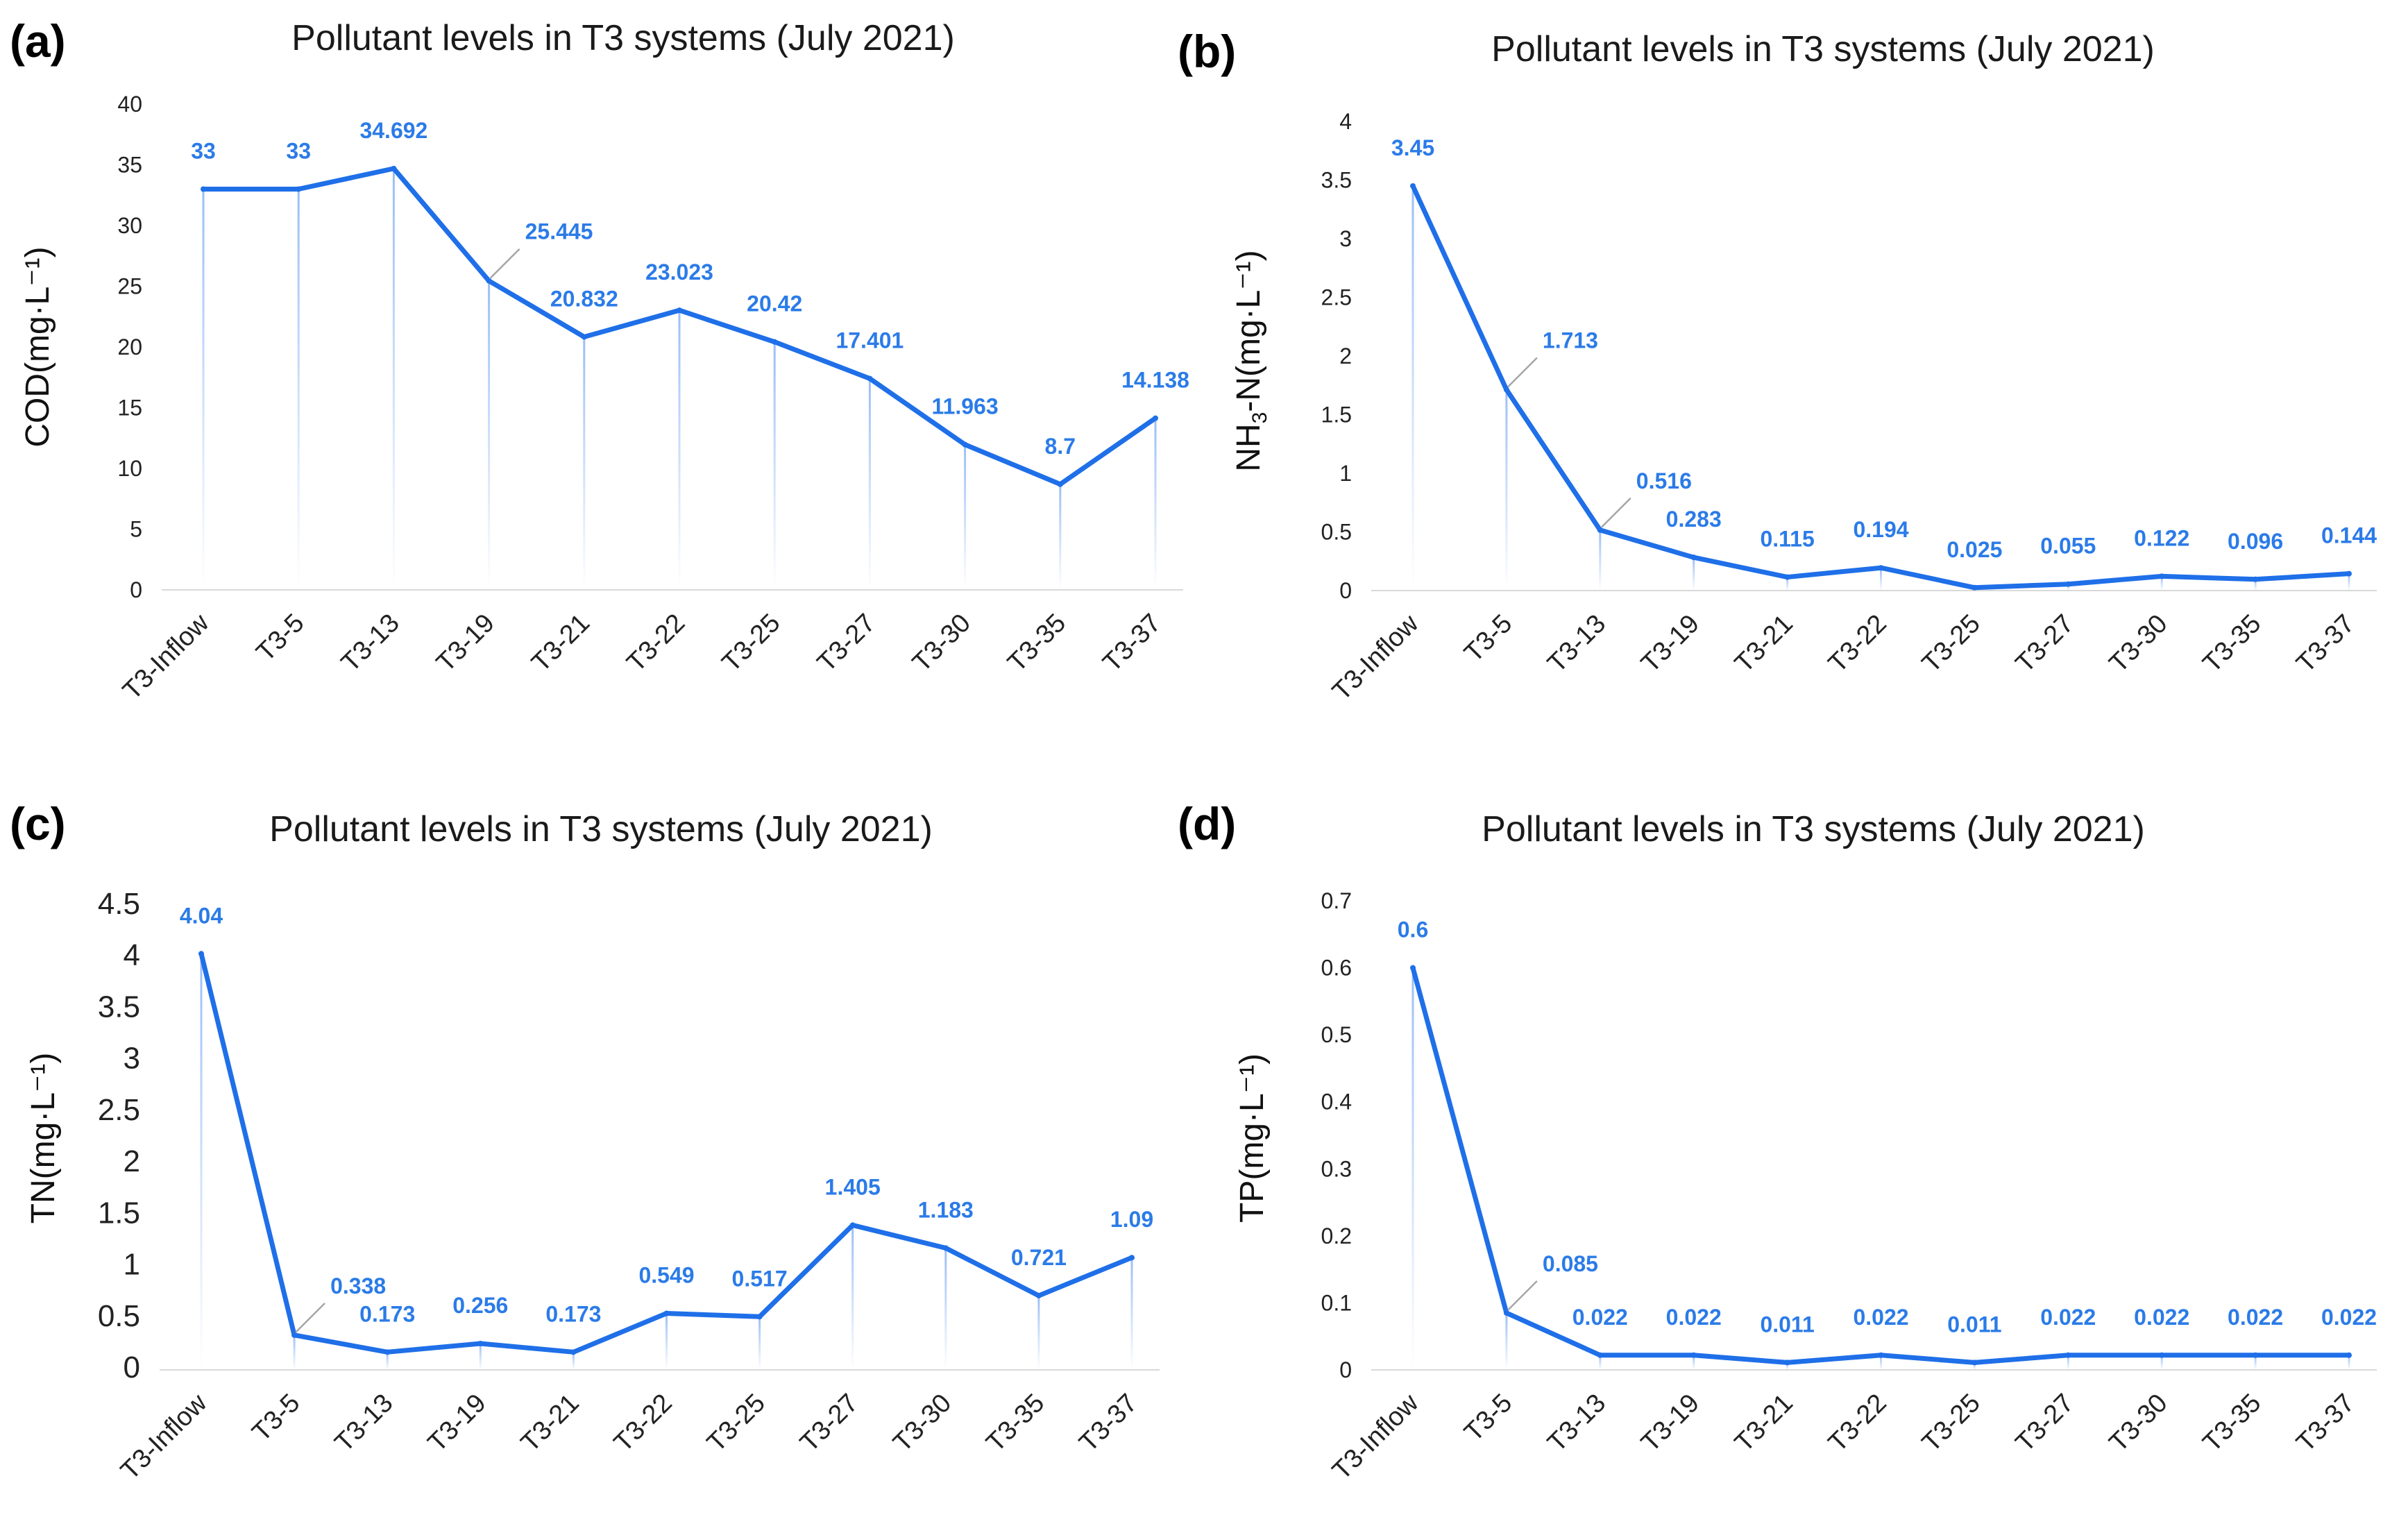 The width and height of the screenshot is (2408, 1533). I want to click on y-tick-label: 0.6, so click(1336, 968).